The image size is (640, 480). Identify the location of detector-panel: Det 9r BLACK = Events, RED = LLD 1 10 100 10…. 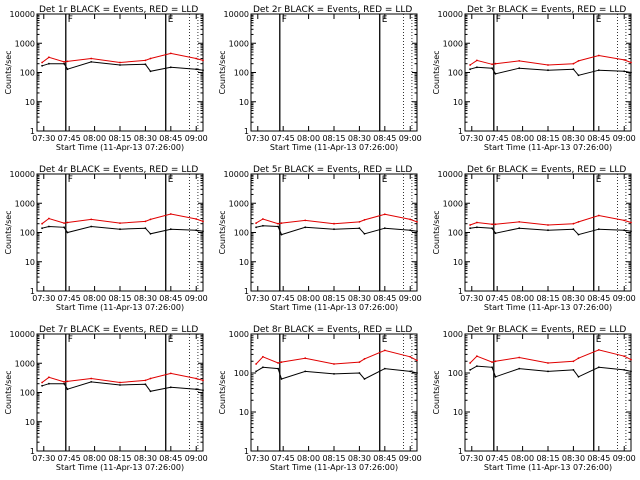
(534, 398).